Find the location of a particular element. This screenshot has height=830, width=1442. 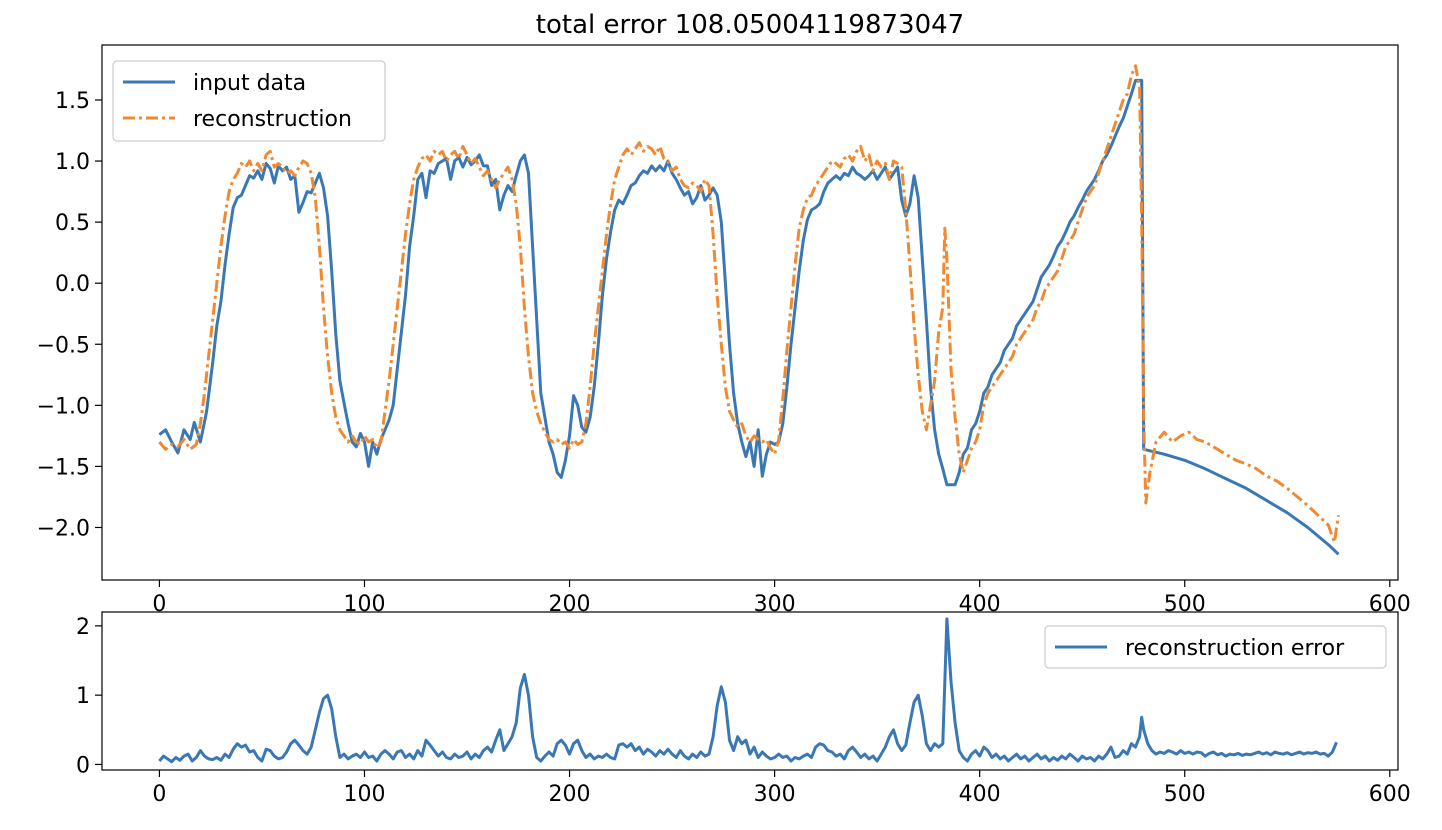

legend: reconstruction error is located at coordinates (1215, 647).